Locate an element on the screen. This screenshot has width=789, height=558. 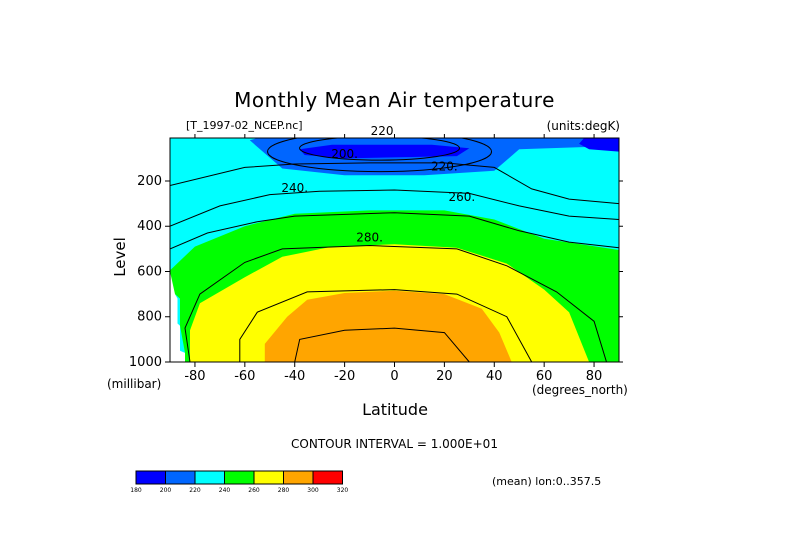
contour-label: 240. is located at coordinates (294, 188).